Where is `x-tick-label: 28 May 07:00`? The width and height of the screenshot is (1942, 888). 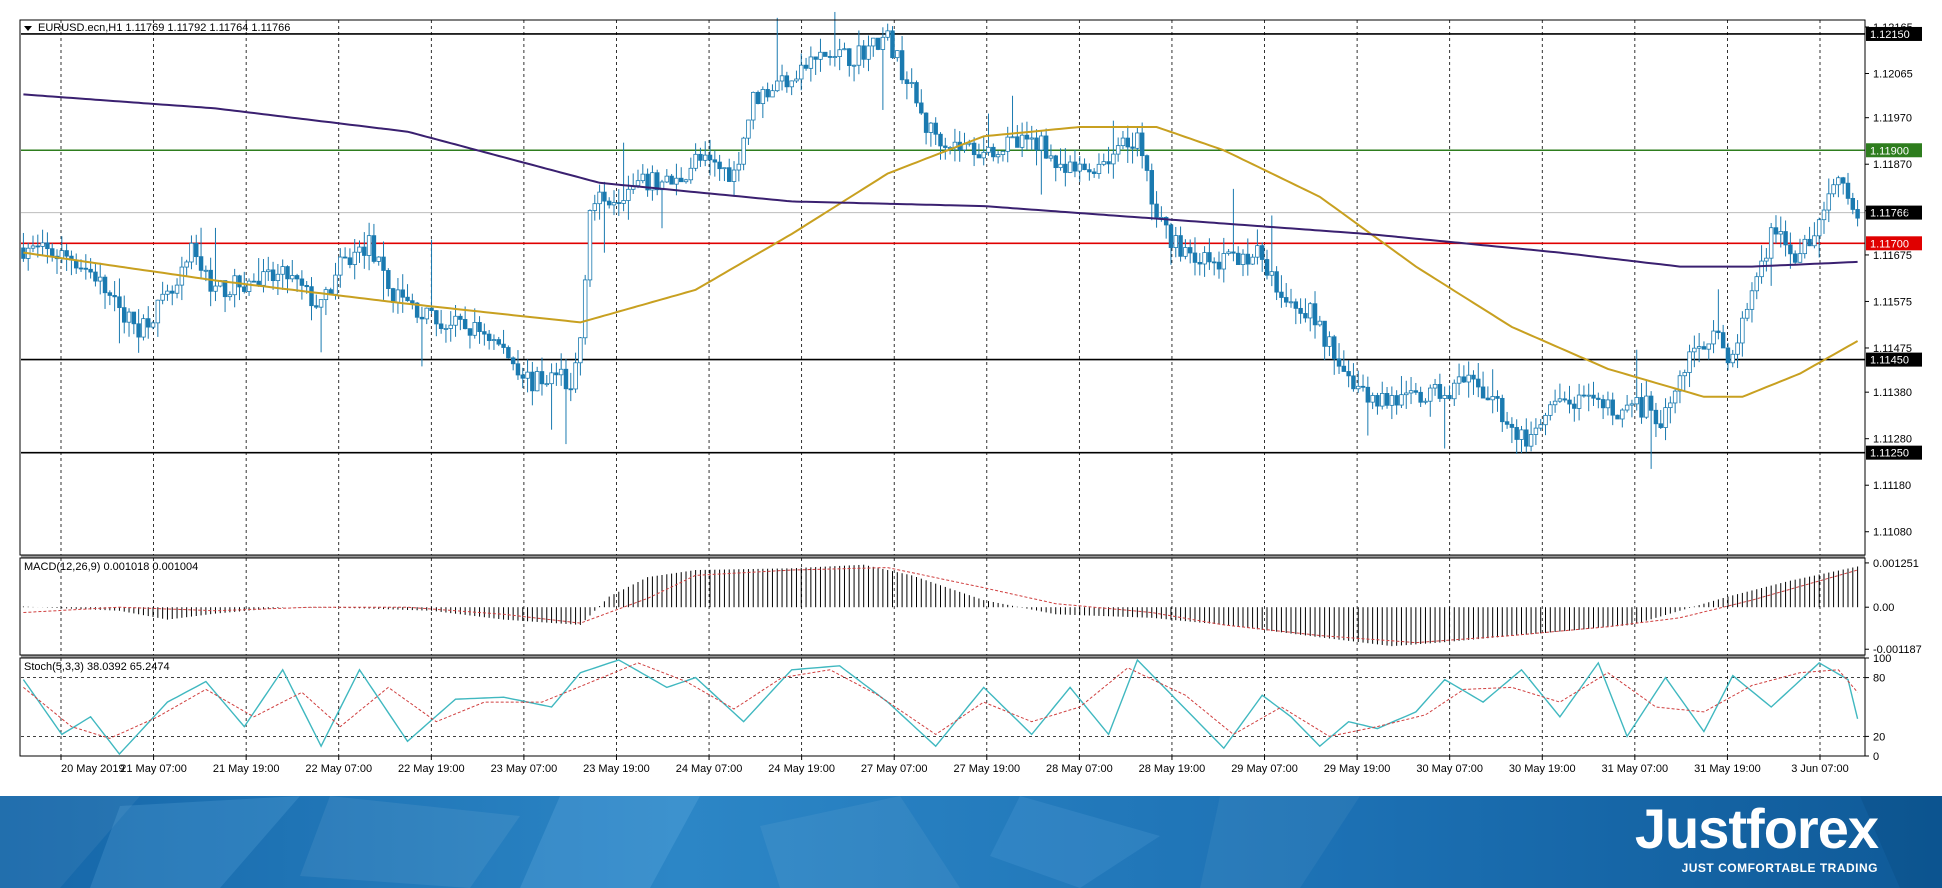
x-tick-label: 28 May 07:00 is located at coordinates (1079, 769).